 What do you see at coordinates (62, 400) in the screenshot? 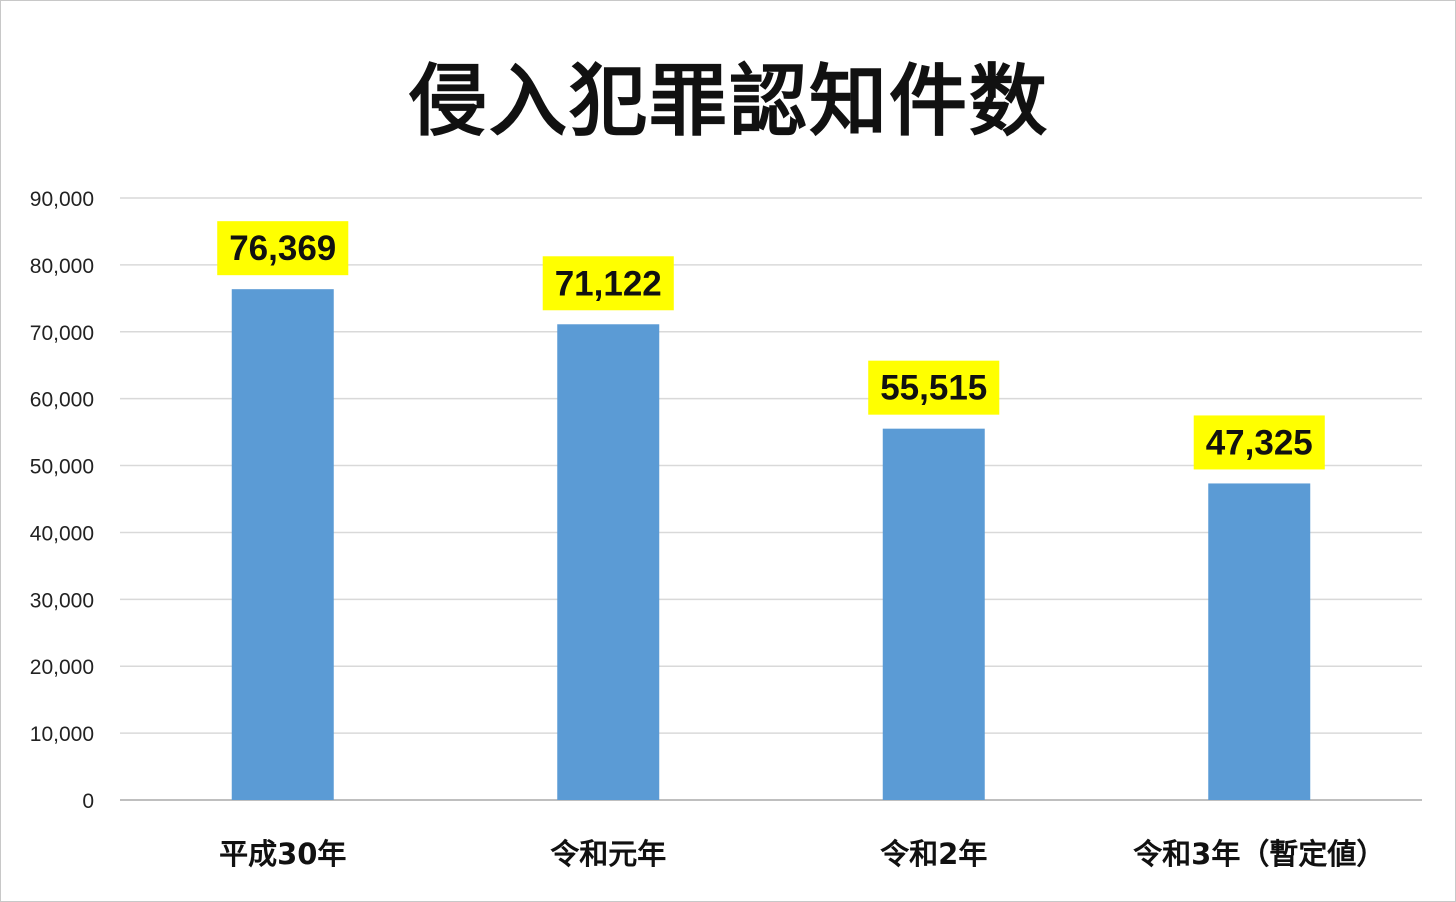
I see `y-tick-label: 60,000` at bounding box center [62, 400].